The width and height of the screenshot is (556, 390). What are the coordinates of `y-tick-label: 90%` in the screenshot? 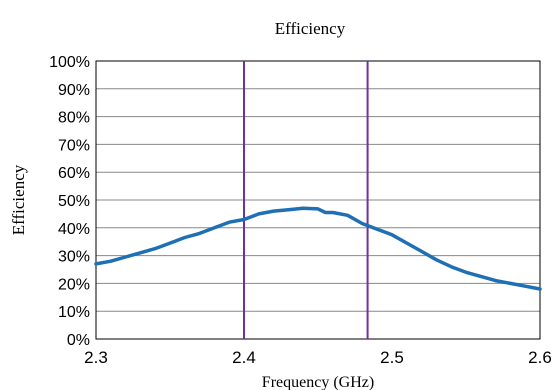 It's located at (74, 90).